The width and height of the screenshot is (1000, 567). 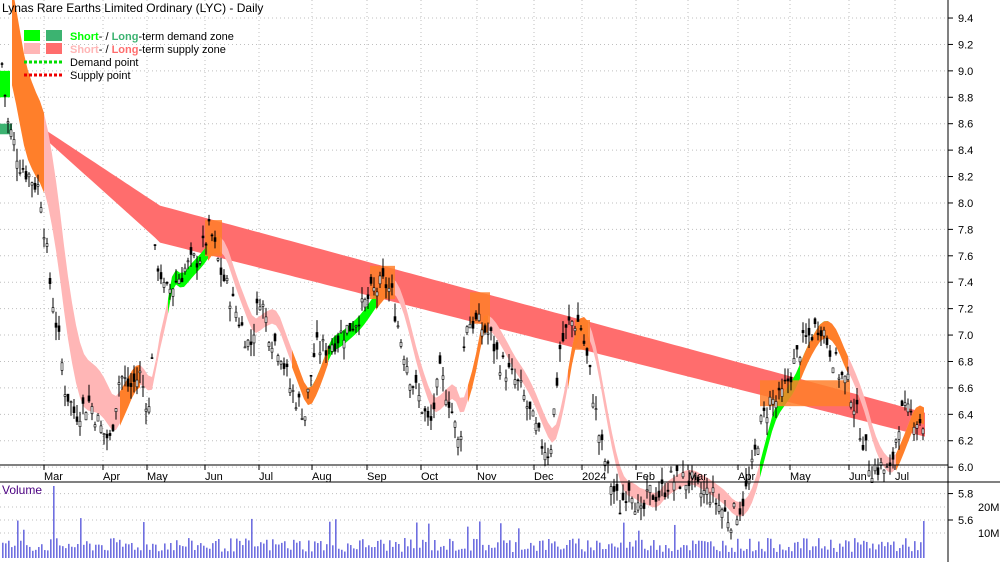 I want to click on short-term-demand-zone, so click(x=5, y=84).